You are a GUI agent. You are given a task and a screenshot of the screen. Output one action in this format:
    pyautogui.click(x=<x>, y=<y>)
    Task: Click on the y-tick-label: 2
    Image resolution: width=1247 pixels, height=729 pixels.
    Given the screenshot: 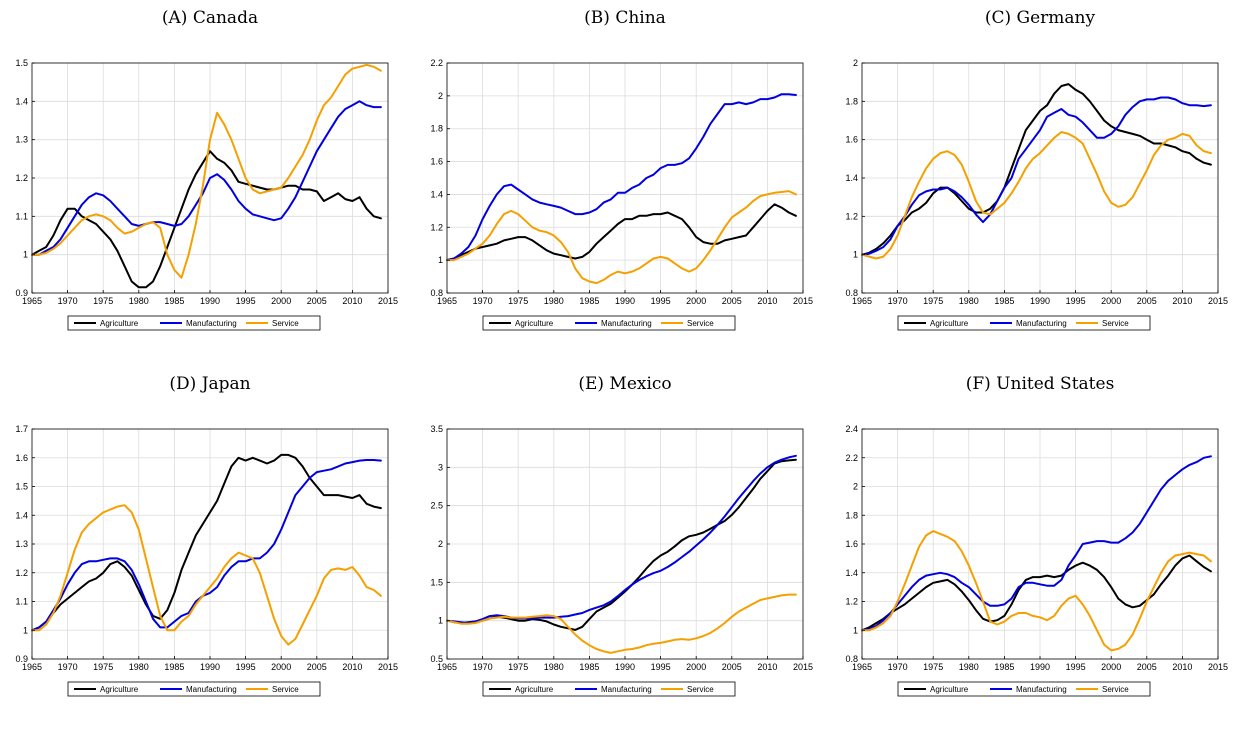 What is the action you would take?
    pyautogui.click(x=440, y=544)
    